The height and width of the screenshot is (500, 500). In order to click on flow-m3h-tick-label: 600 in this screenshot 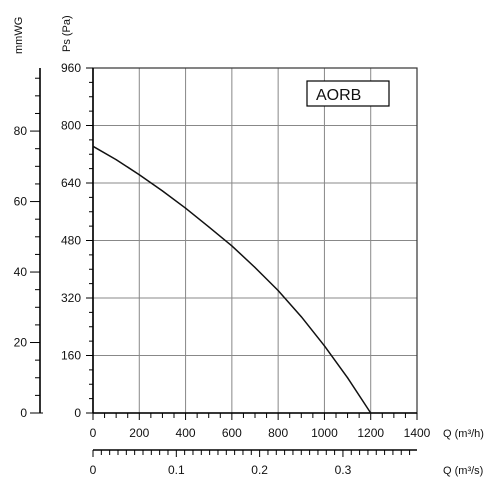, I will do `click(232, 433)`.